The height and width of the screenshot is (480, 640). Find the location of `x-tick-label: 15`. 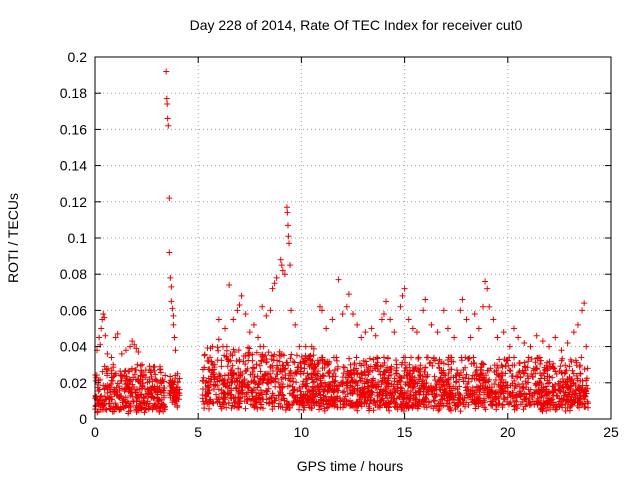

x-tick-label: 15 is located at coordinates (405, 432).